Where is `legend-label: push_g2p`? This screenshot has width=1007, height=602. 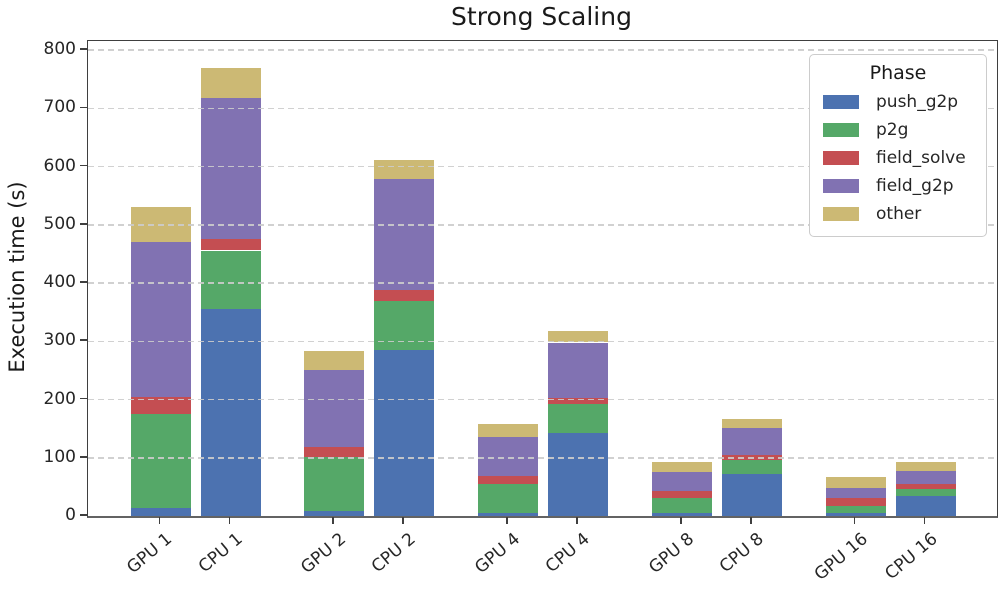 legend-label: push_g2p is located at coordinates (917, 102).